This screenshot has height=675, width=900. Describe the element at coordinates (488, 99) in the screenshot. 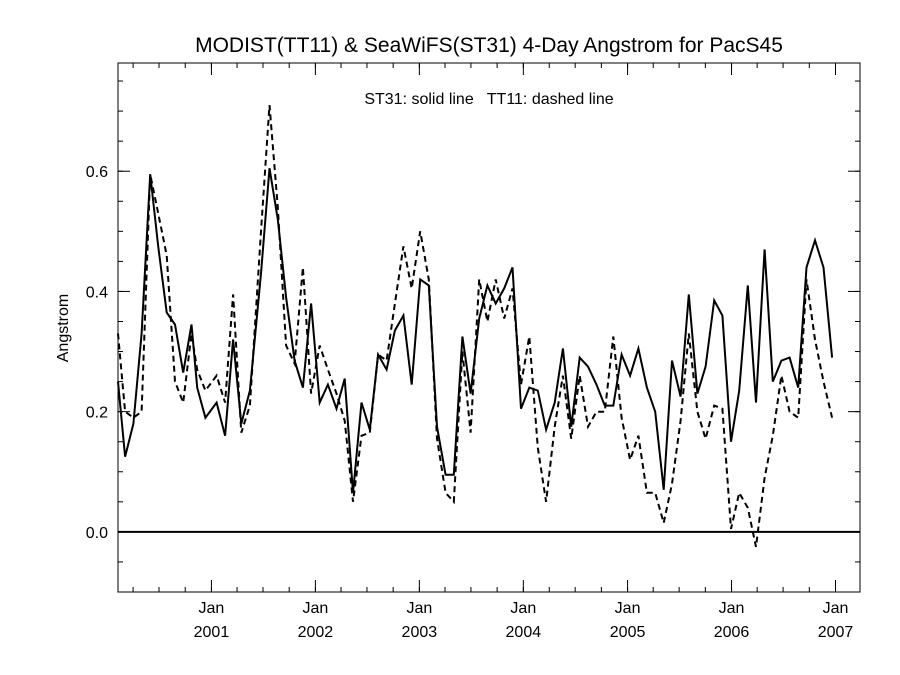

I see `legend-text: ST31: solid line TT11: dashed line` at that location.